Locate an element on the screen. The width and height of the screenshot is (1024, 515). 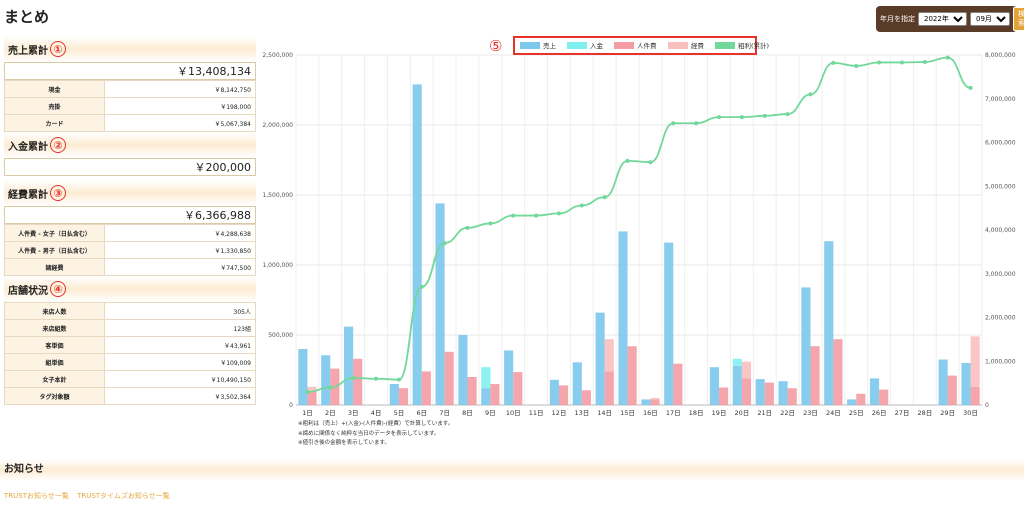
x-tick: 17日 is located at coordinates (673, 413).